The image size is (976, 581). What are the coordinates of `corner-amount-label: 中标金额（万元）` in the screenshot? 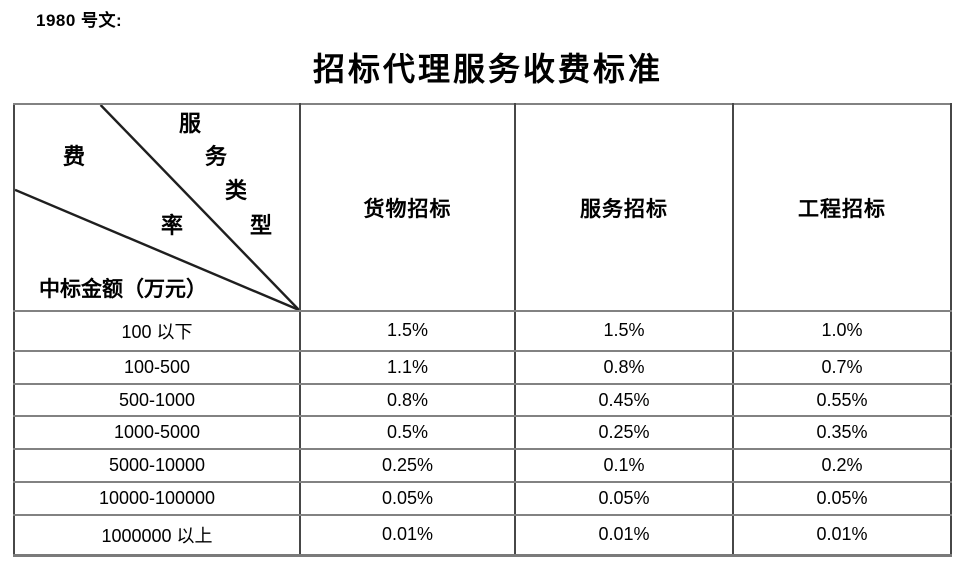 It's located at (123, 289).